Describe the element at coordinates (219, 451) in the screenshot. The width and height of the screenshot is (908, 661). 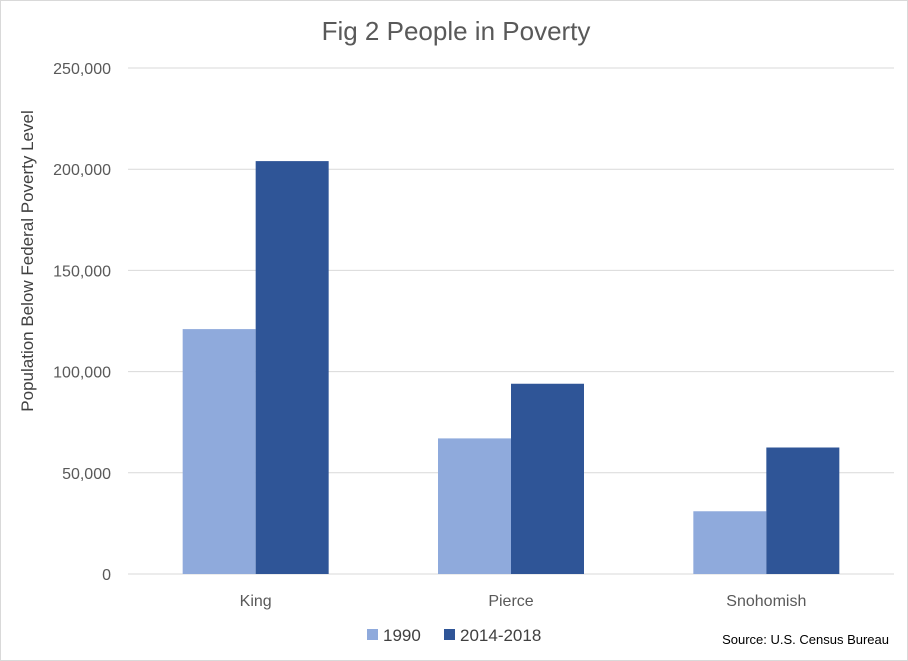
I see `bar-king-1990` at that location.